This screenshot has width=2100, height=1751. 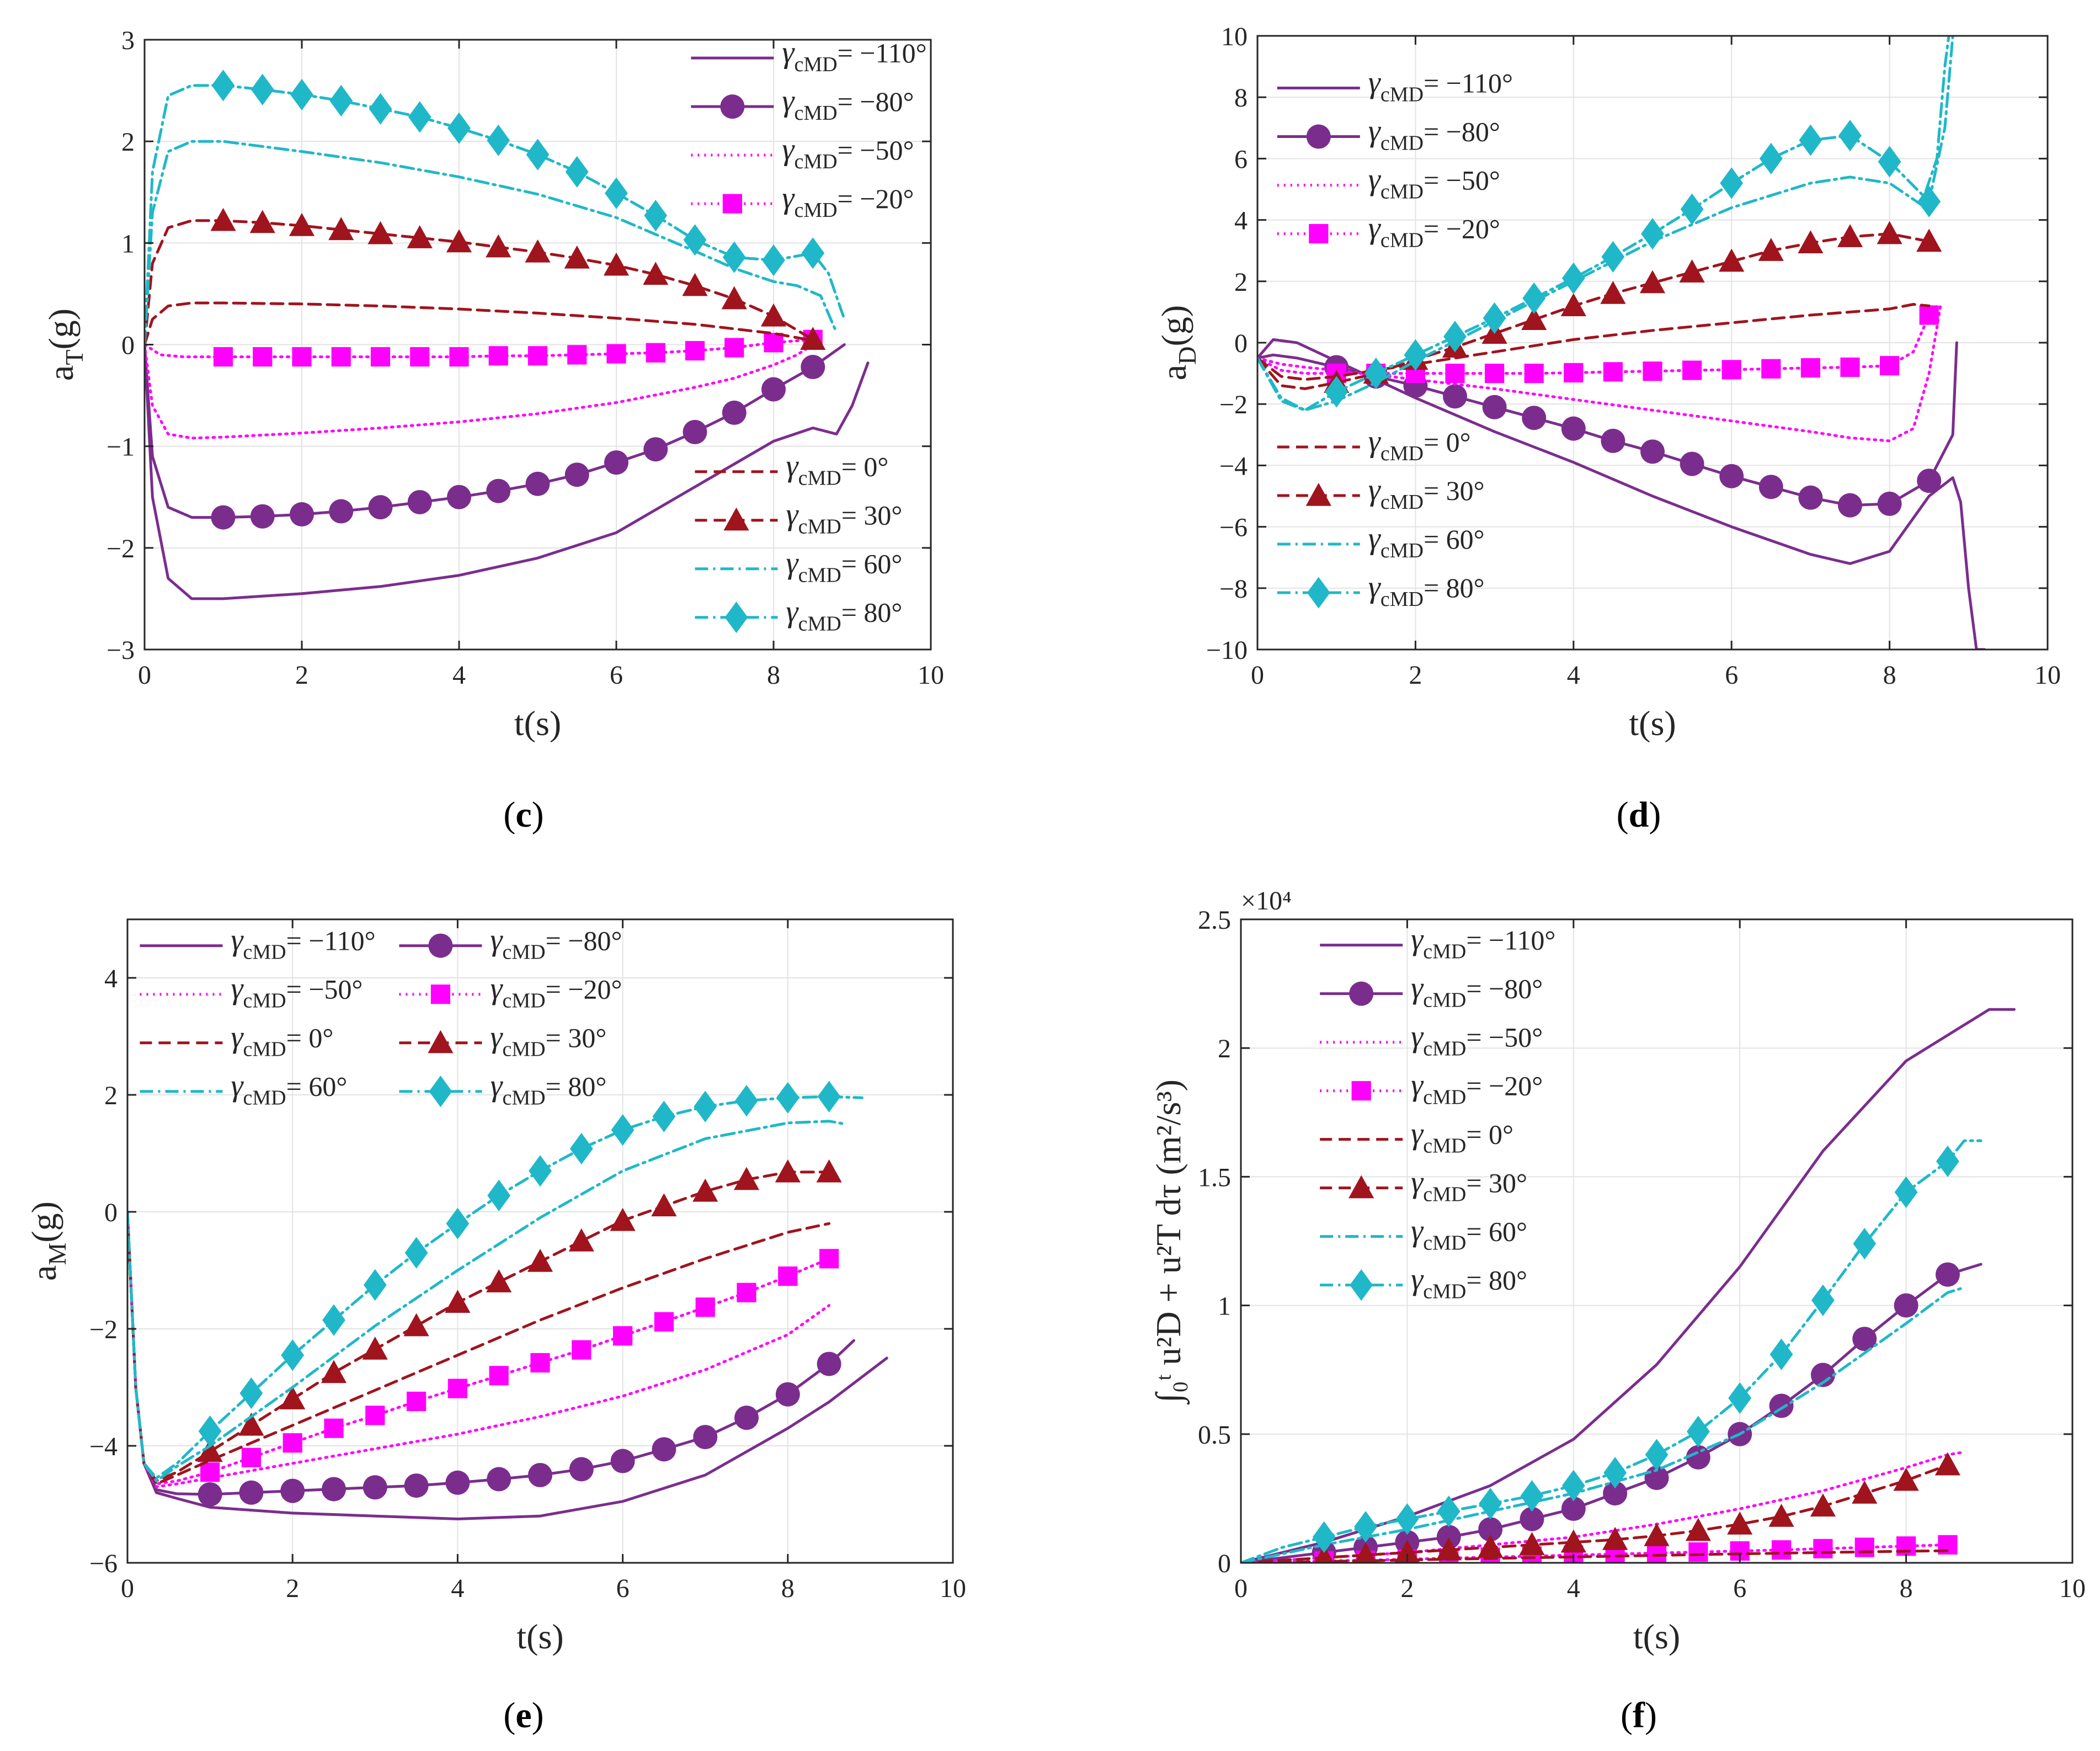 I want to click on x-tick-label: 8, so click(x=1889, y=675).